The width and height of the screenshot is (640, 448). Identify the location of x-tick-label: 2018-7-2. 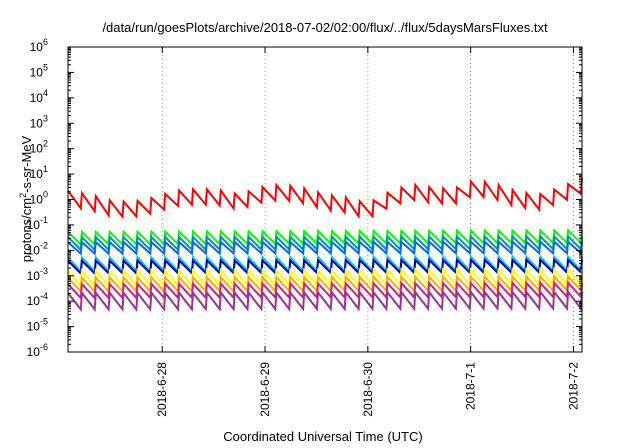
(573, 386).